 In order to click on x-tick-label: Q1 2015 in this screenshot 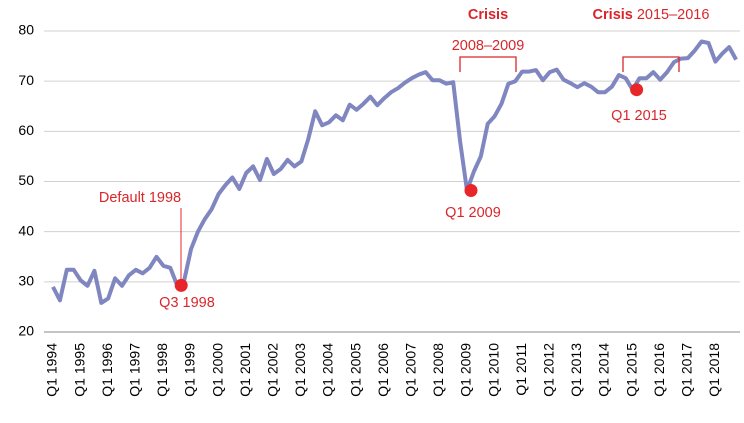, I will do `click(631, 370)`.